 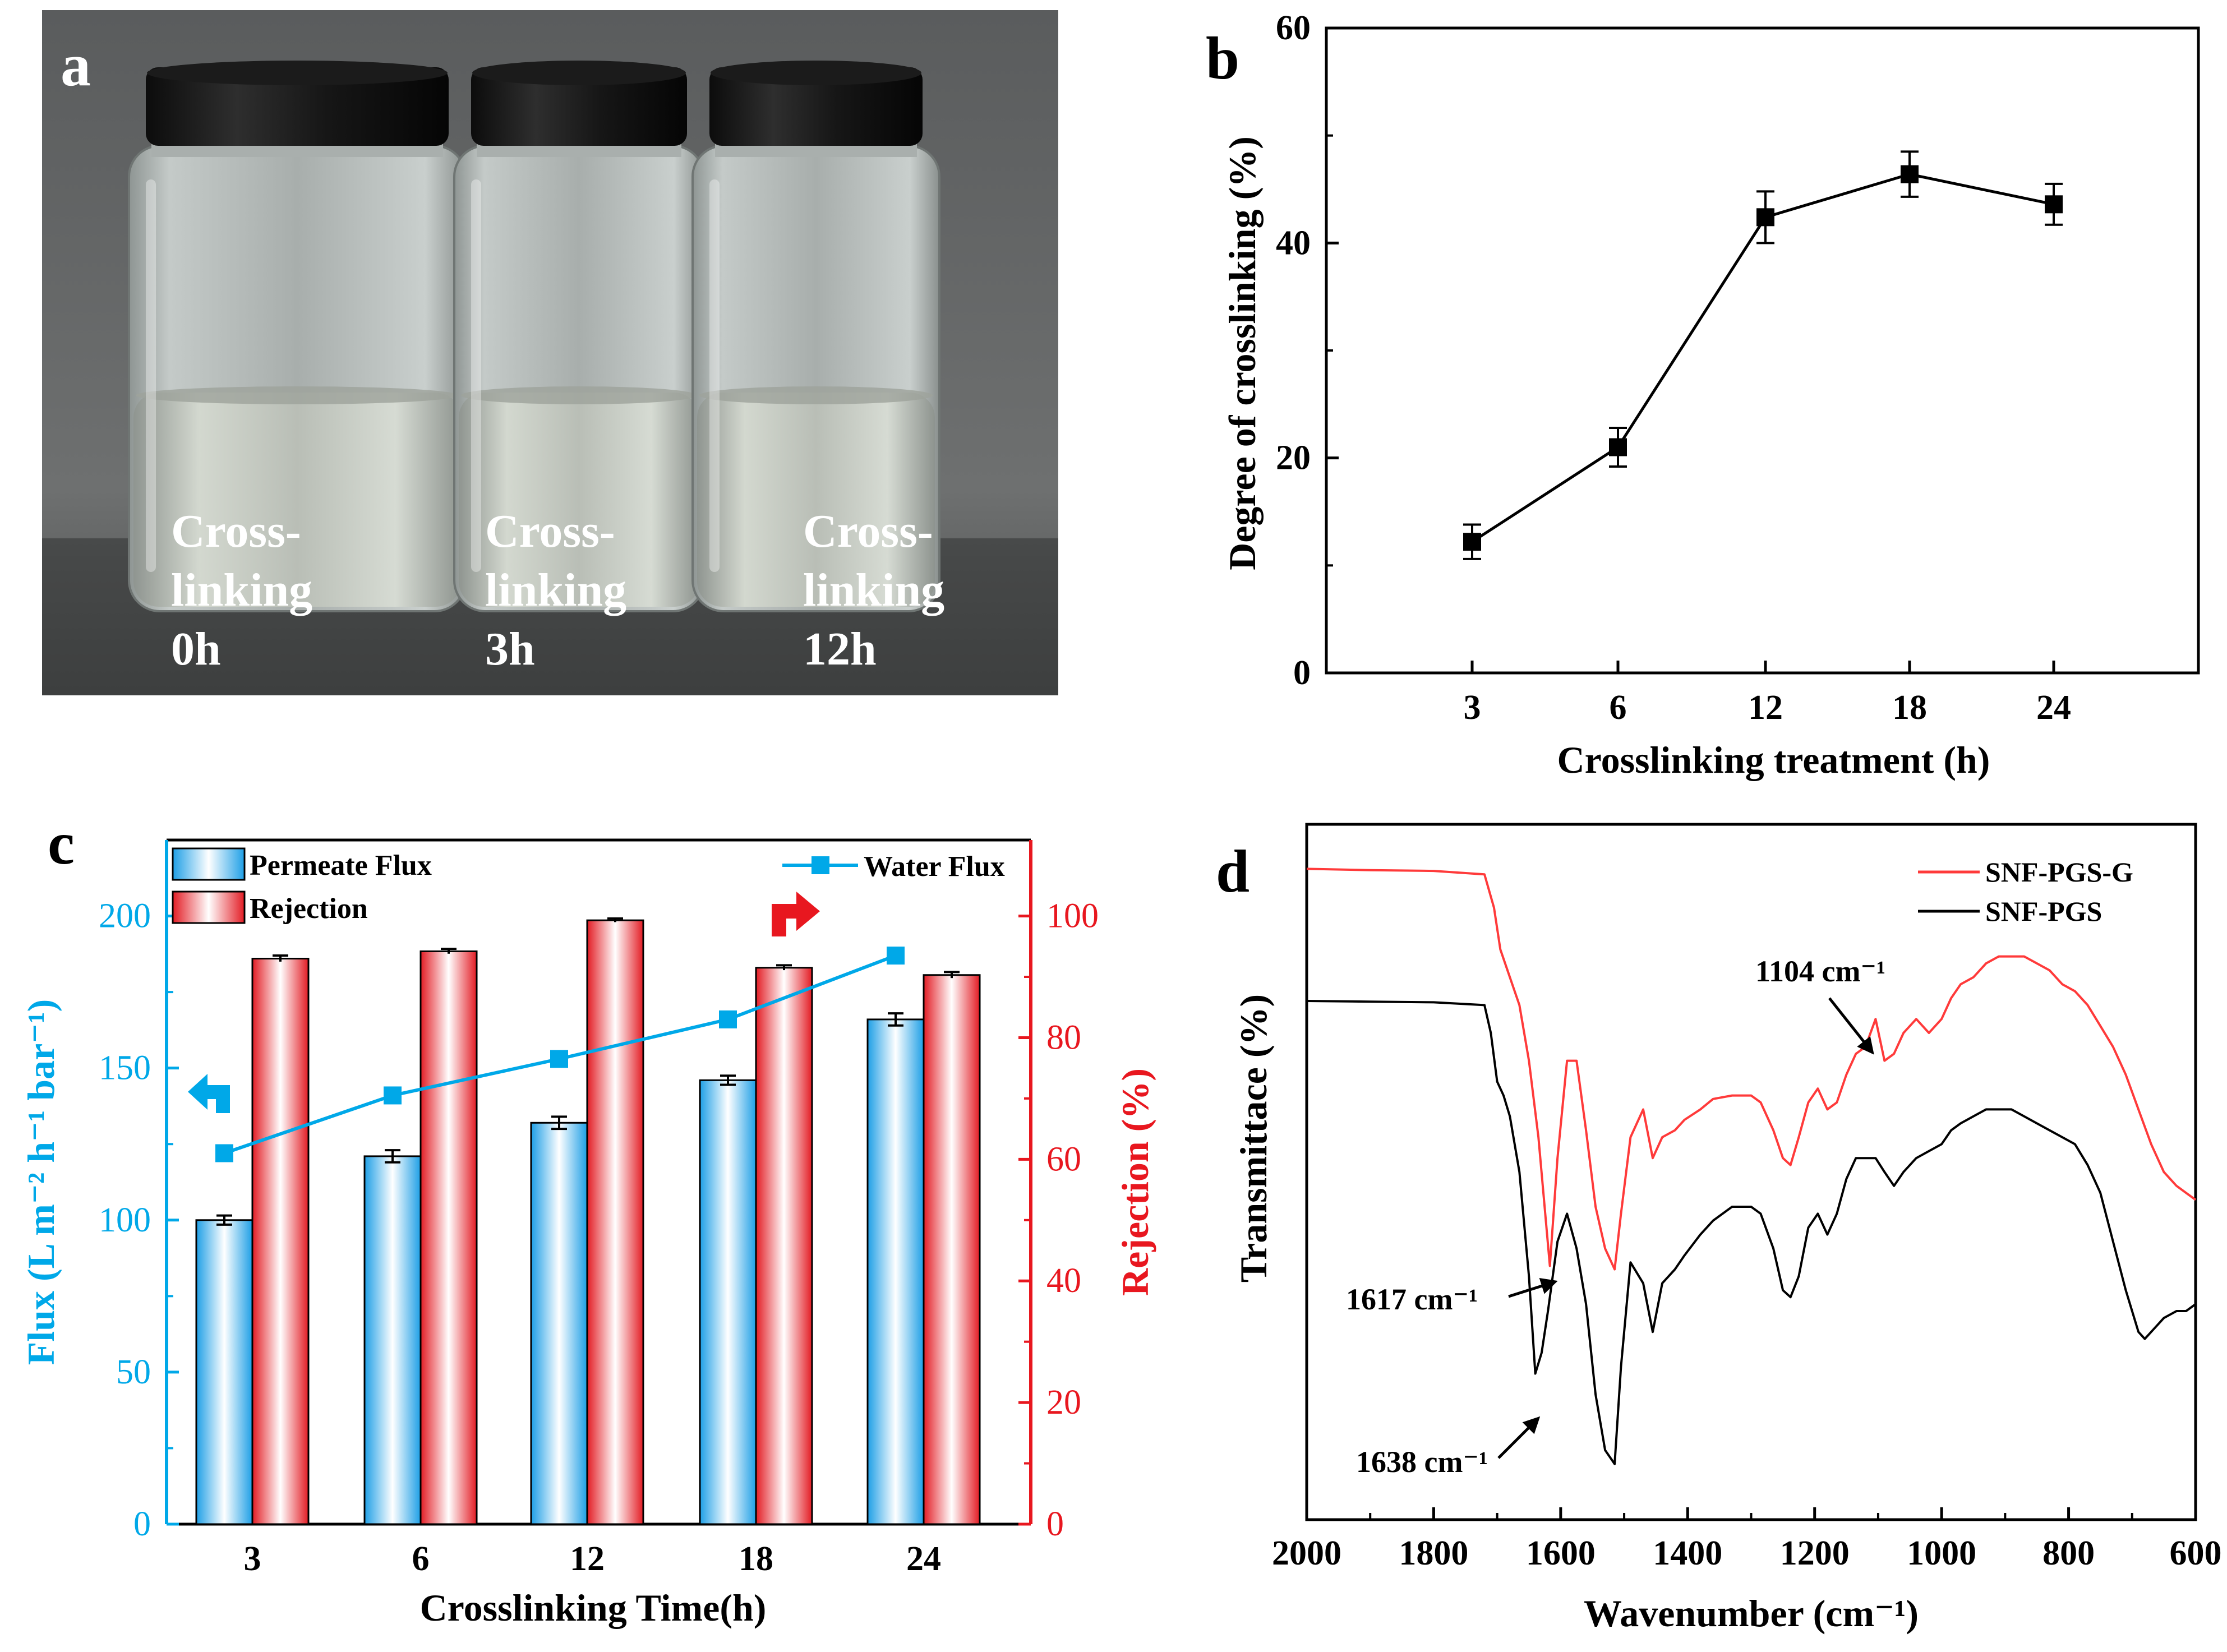 What do you see at coordinates (1293, 28) in the screenshot?
I see `y-tick-label: 60` at bounding box center [1293, 28].